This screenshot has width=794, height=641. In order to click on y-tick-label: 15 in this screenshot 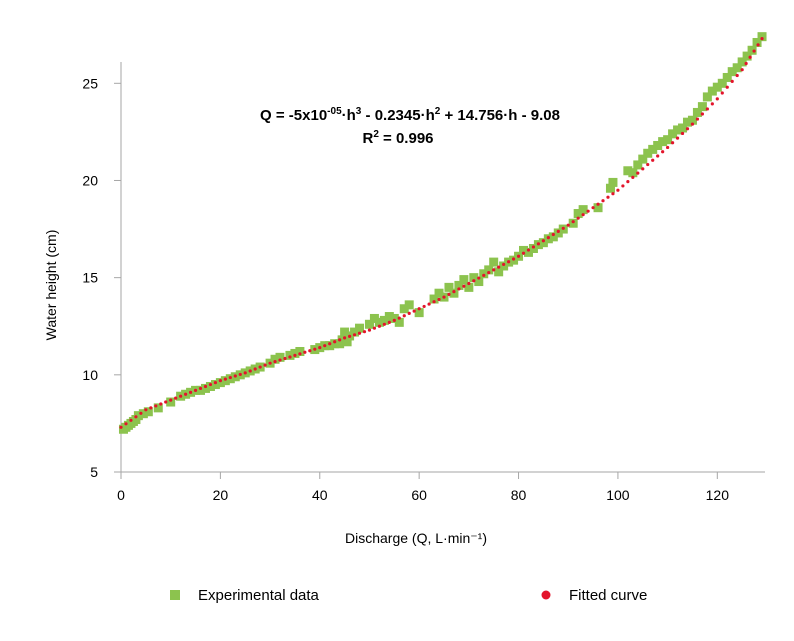, I will do `click(90, 278)`.